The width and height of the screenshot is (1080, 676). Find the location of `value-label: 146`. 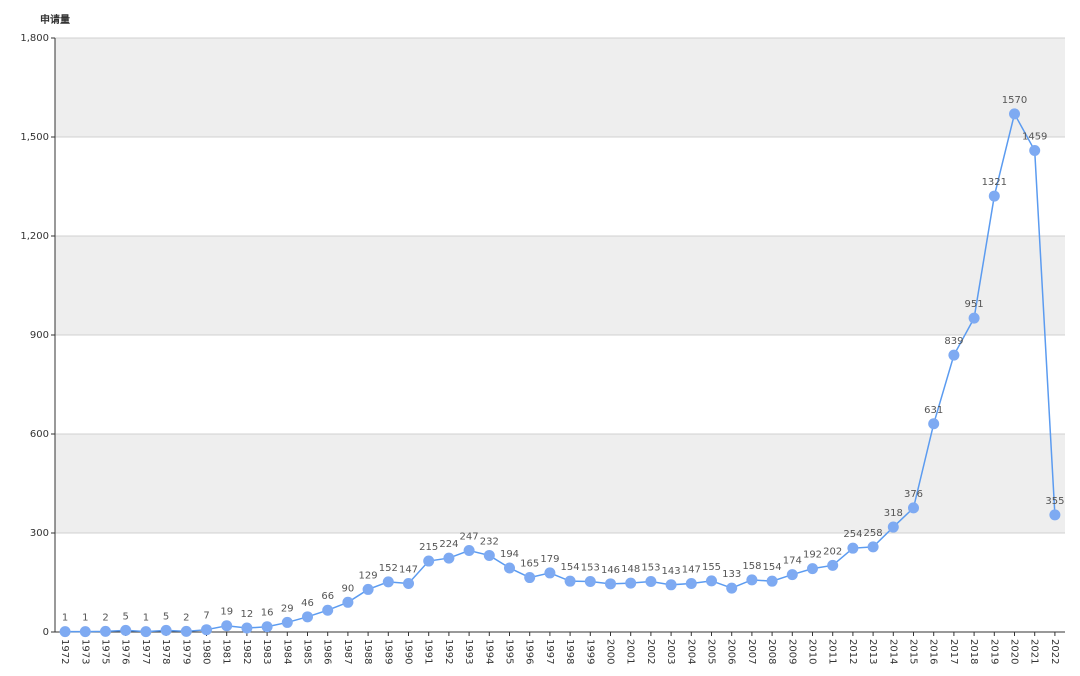

value-label: 146 is located at coordinates (610, 570).